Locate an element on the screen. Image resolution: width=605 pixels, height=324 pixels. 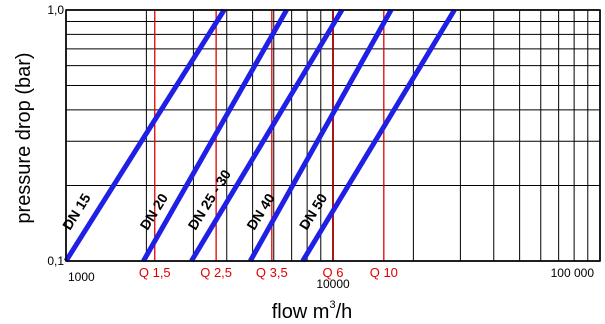
x-axis-label-sup: 3 is located at coordinates (332, 305).